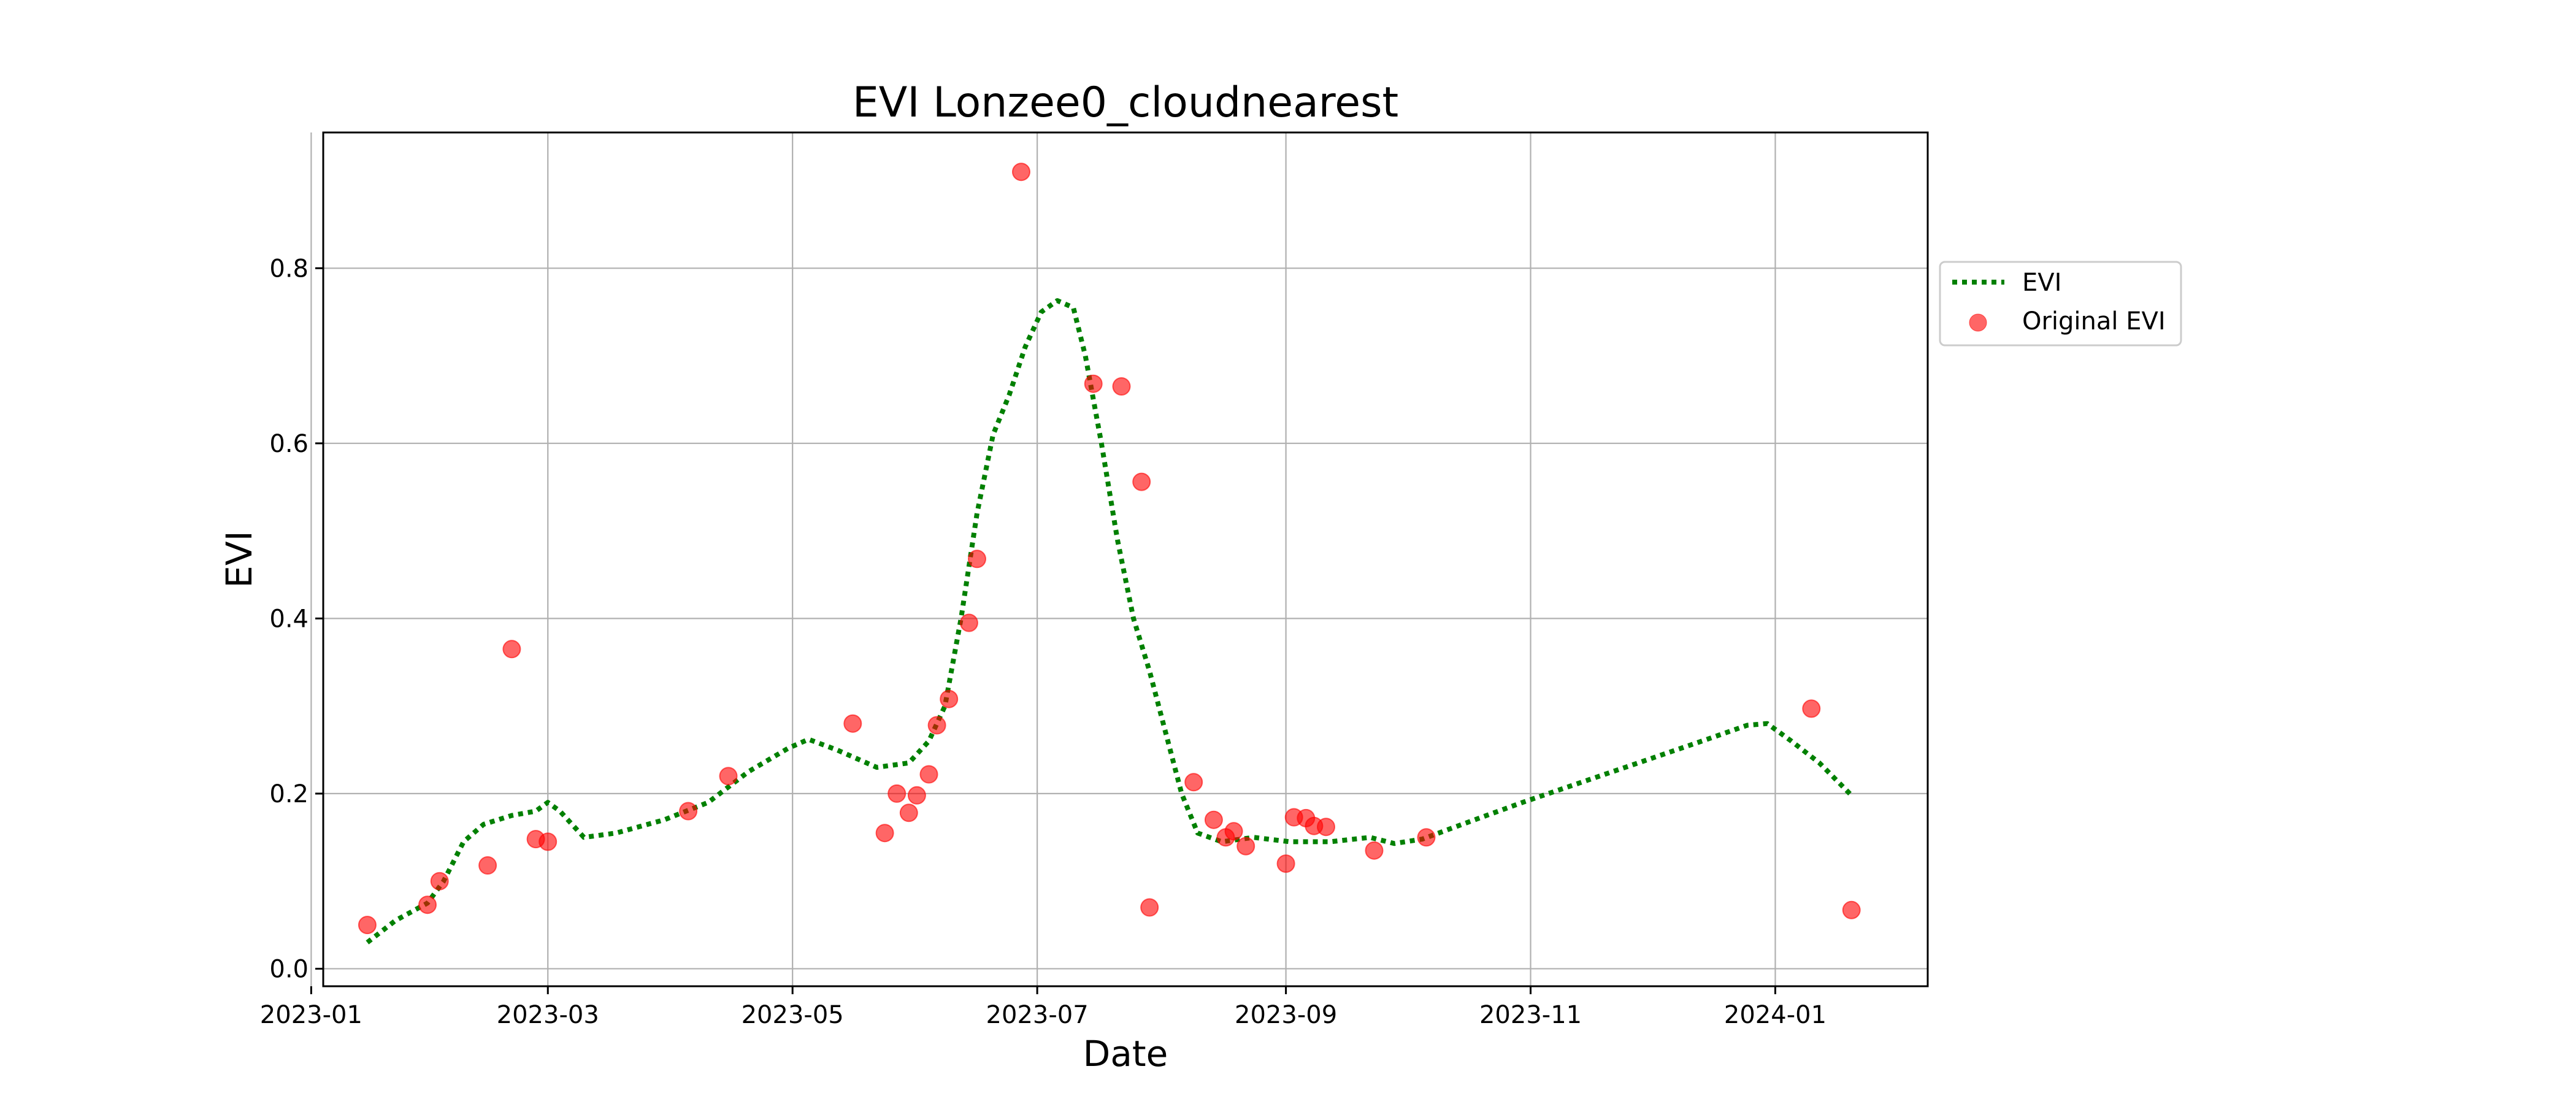 Image resolution: width=2576 pixels, height=1104 pixels. Describe the element at coordinates (793, 1015) in the screenshot. I see `x-tick-label: 2023-05` at that location.